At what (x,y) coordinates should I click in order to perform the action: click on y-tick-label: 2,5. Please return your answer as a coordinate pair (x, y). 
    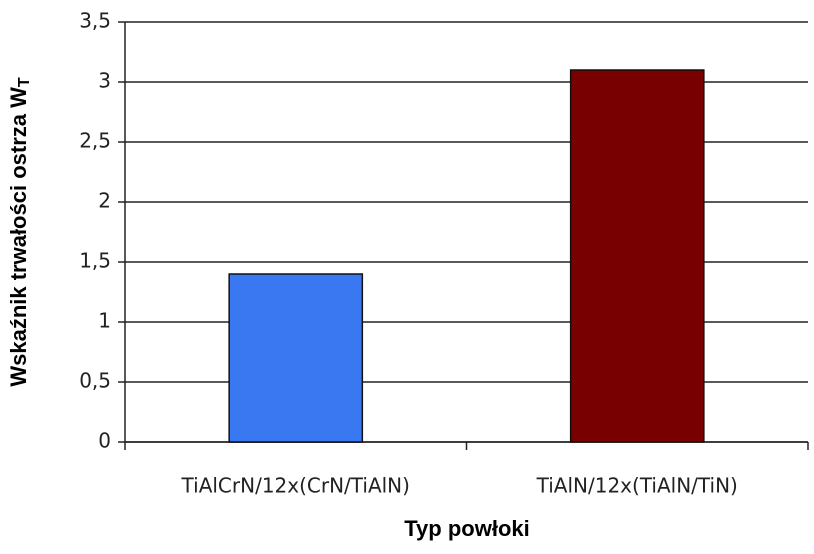
    Looking at the image, I should click on (95, 141).